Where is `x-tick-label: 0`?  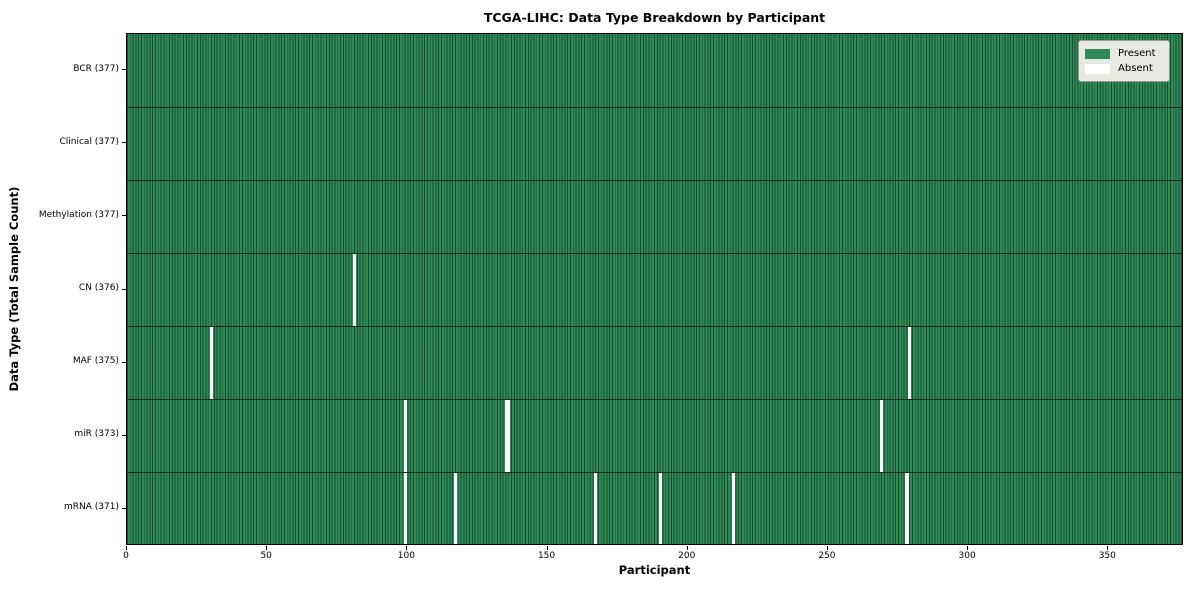
x-tick-label: 0 is located at coordinates (126, 556).